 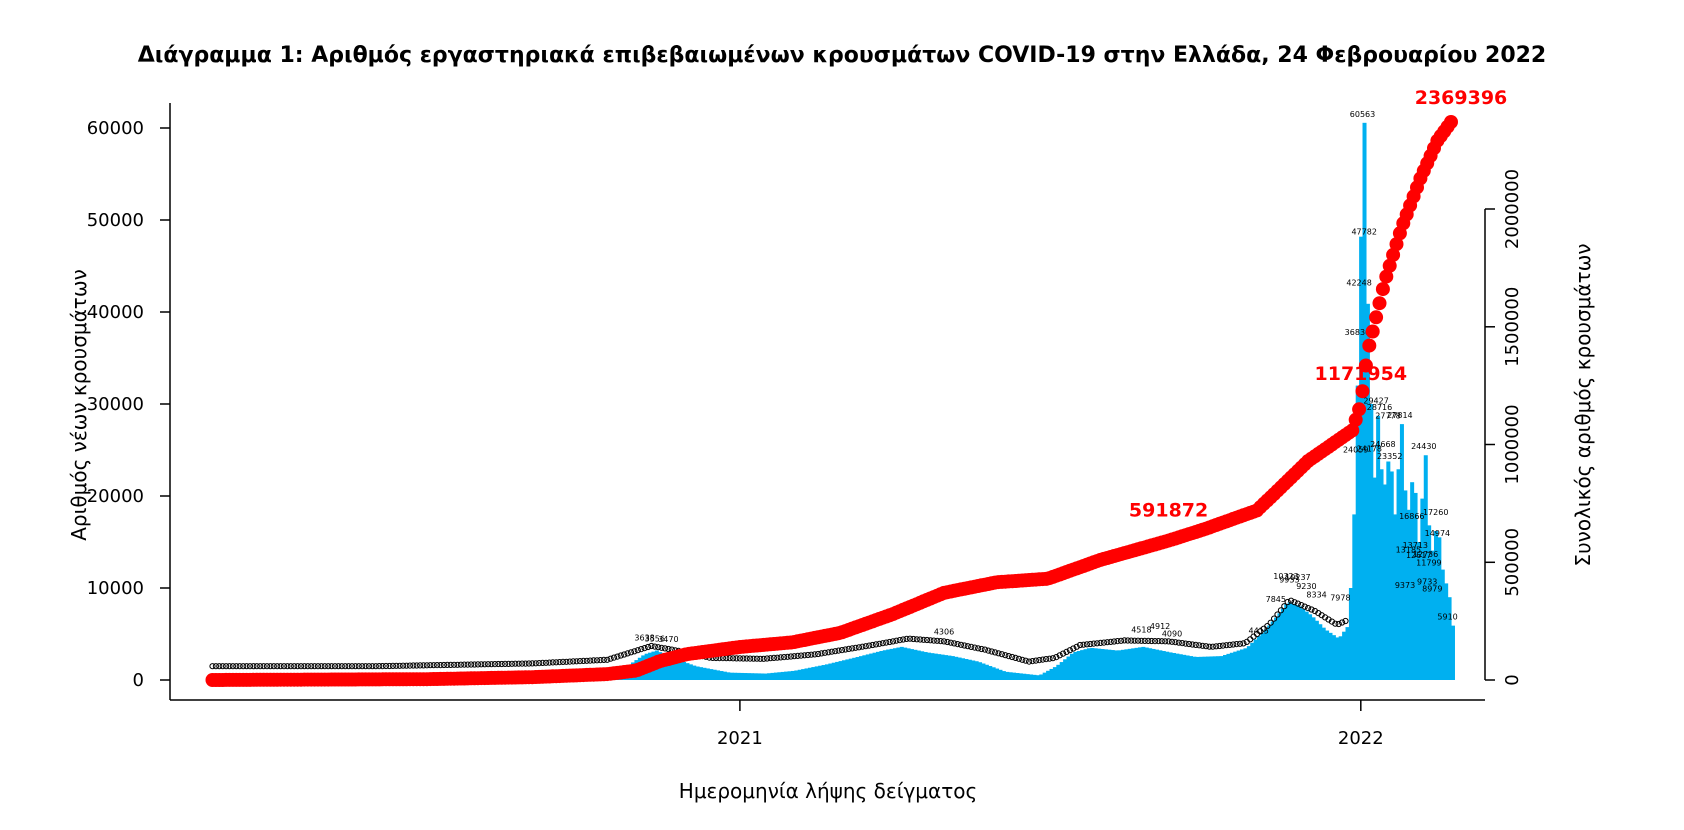 I want to click on y-axis-label: Αριθμός νέων κρουσμάτων, so click(x=79, y=405).